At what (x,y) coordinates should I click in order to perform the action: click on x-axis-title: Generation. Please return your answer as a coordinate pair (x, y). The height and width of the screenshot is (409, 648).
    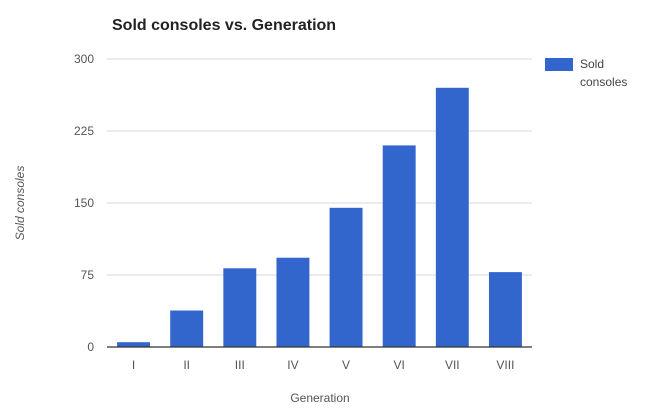
    Looking at the image, I should click on (319, 398).